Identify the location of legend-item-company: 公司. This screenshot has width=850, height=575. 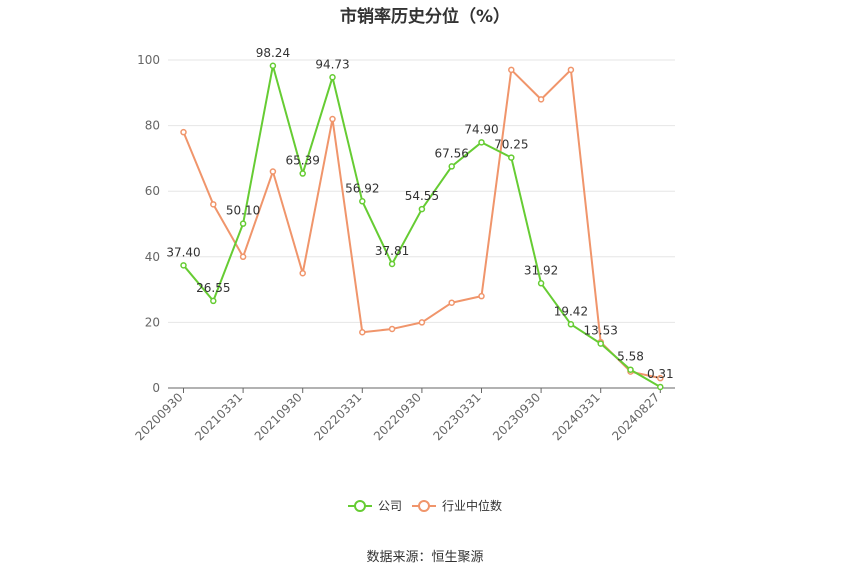
(375, 506).